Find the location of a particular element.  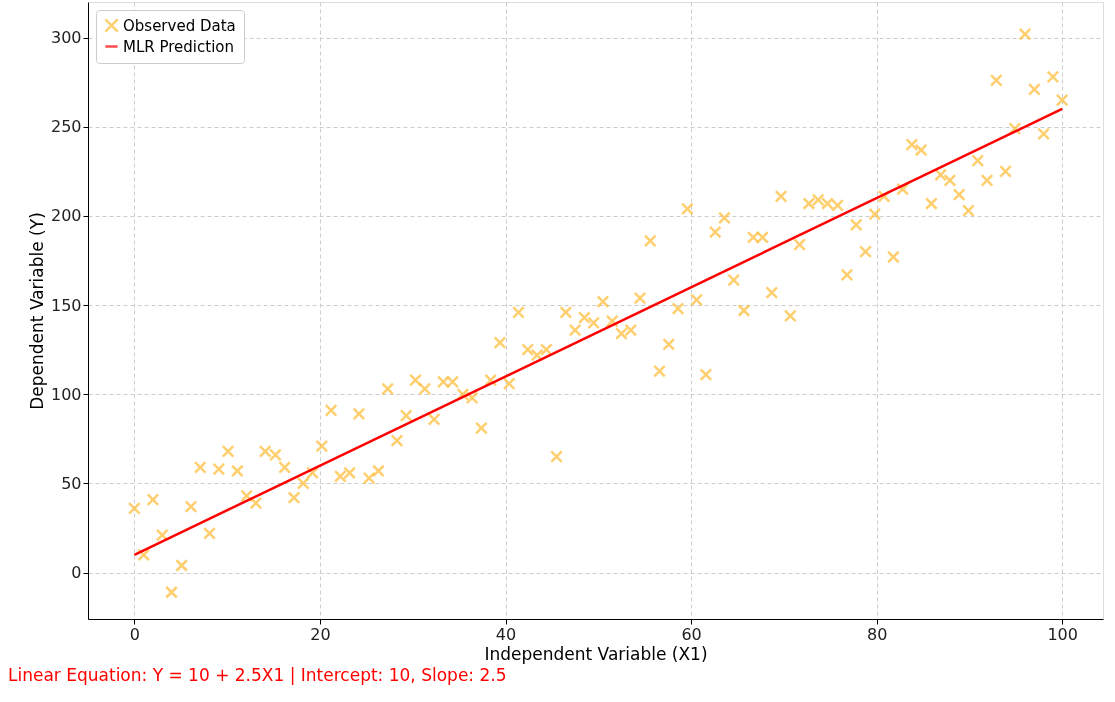

y-axis-title: Dependent Variable (Y) is located at coordinates (36, 311).